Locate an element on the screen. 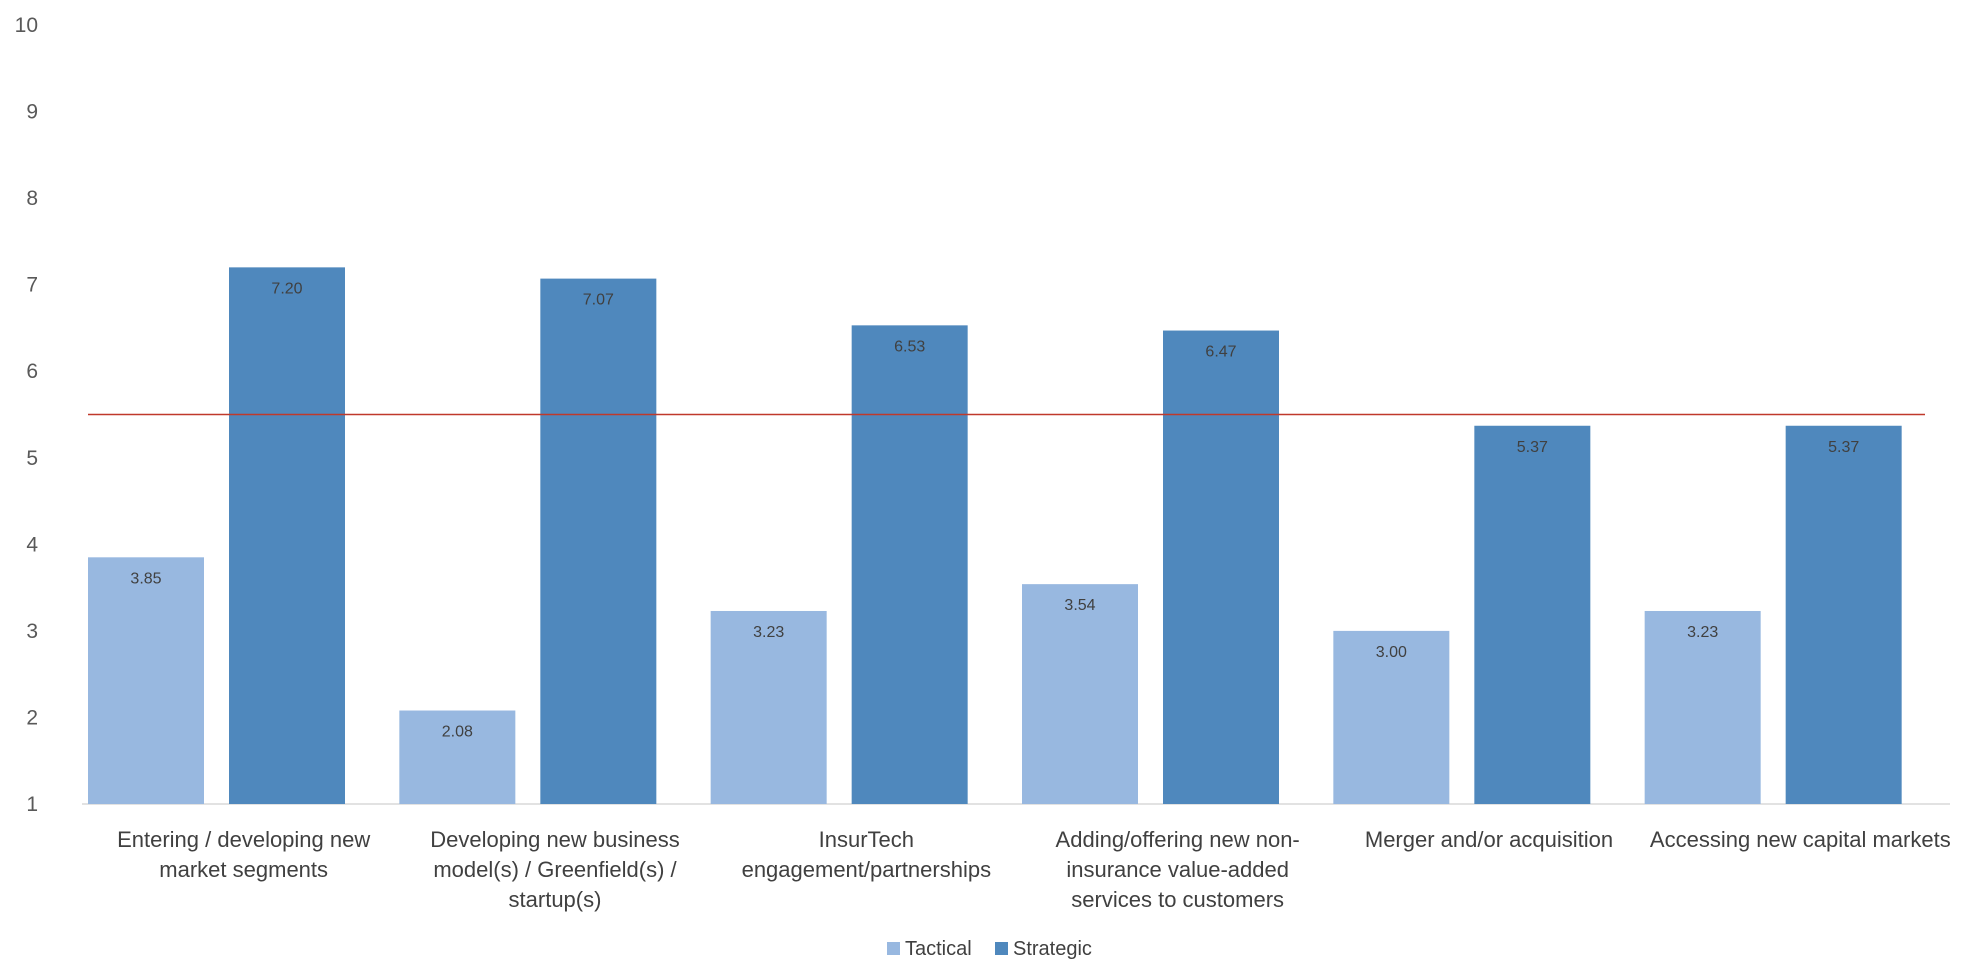 This screenshot has height=977, width=1964. legend-label-tactical: Tactical is located at coordinates (938, 949).